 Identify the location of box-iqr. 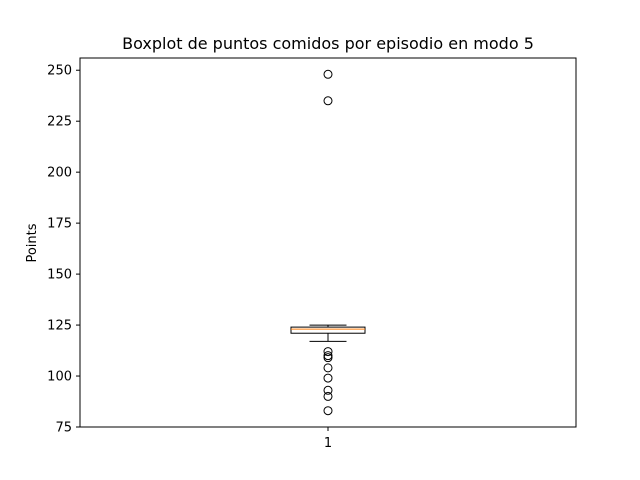
(328, 330).